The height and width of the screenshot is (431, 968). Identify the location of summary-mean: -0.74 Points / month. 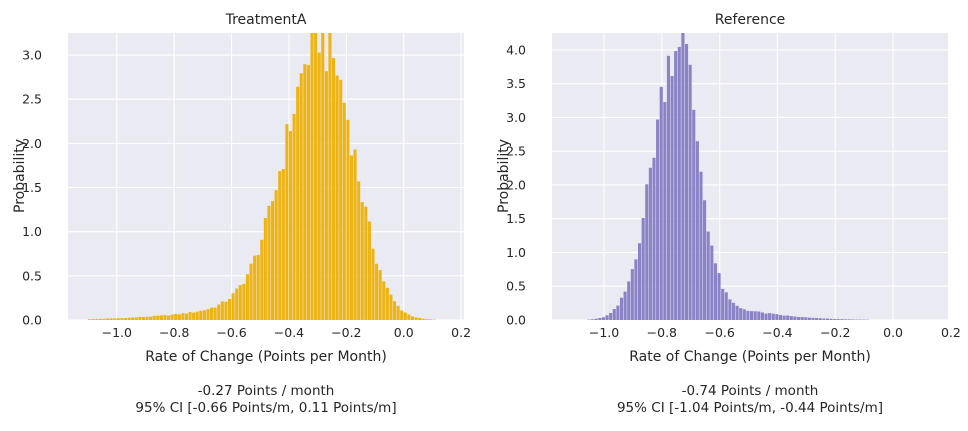
(750, 391).